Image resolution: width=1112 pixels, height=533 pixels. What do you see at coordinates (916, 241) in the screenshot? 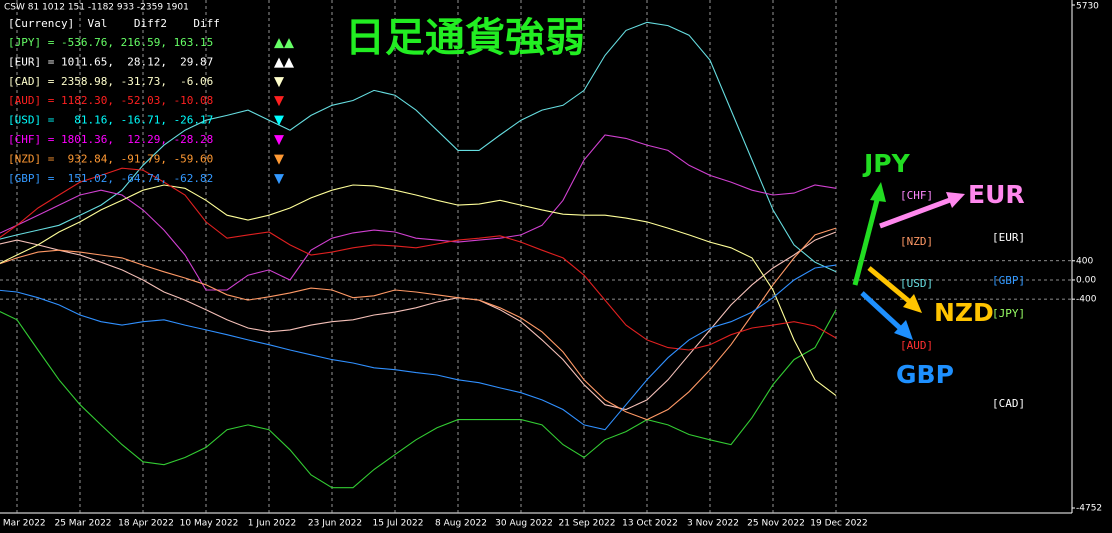
I see `end-label: [NZD]` at bounding box center [916, 241].